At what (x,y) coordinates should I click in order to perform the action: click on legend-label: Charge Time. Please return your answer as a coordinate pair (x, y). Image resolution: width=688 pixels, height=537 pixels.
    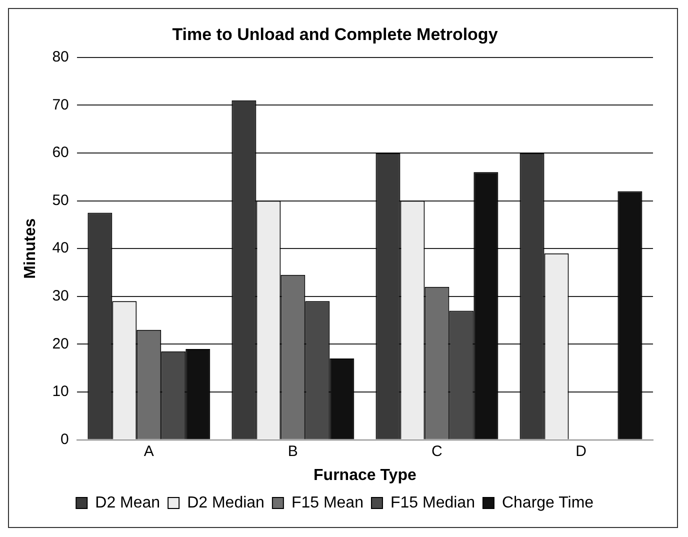
    Looking at the image, I should click on (548, 503).